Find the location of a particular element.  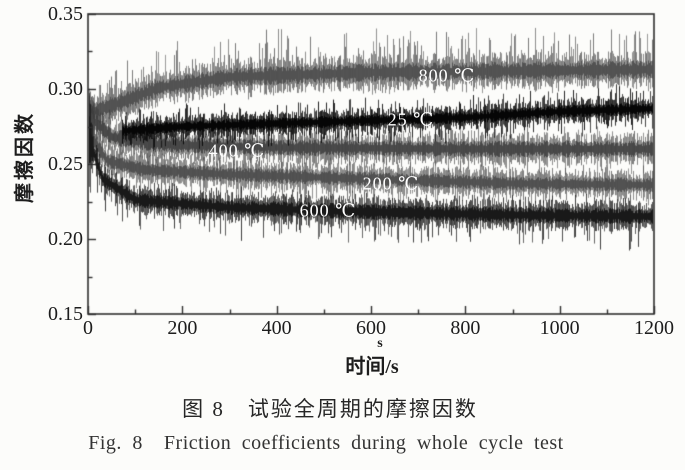

series-label-25c: 25 ℃ is located at coordinates (411, 119).